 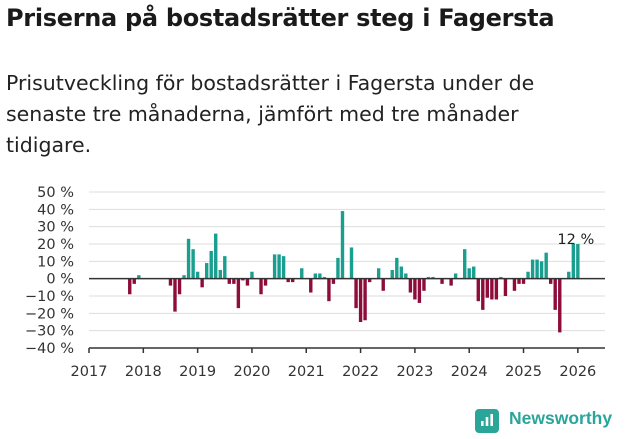 I want to click on x-tick-label: 2019, so click(x=197, y=372).